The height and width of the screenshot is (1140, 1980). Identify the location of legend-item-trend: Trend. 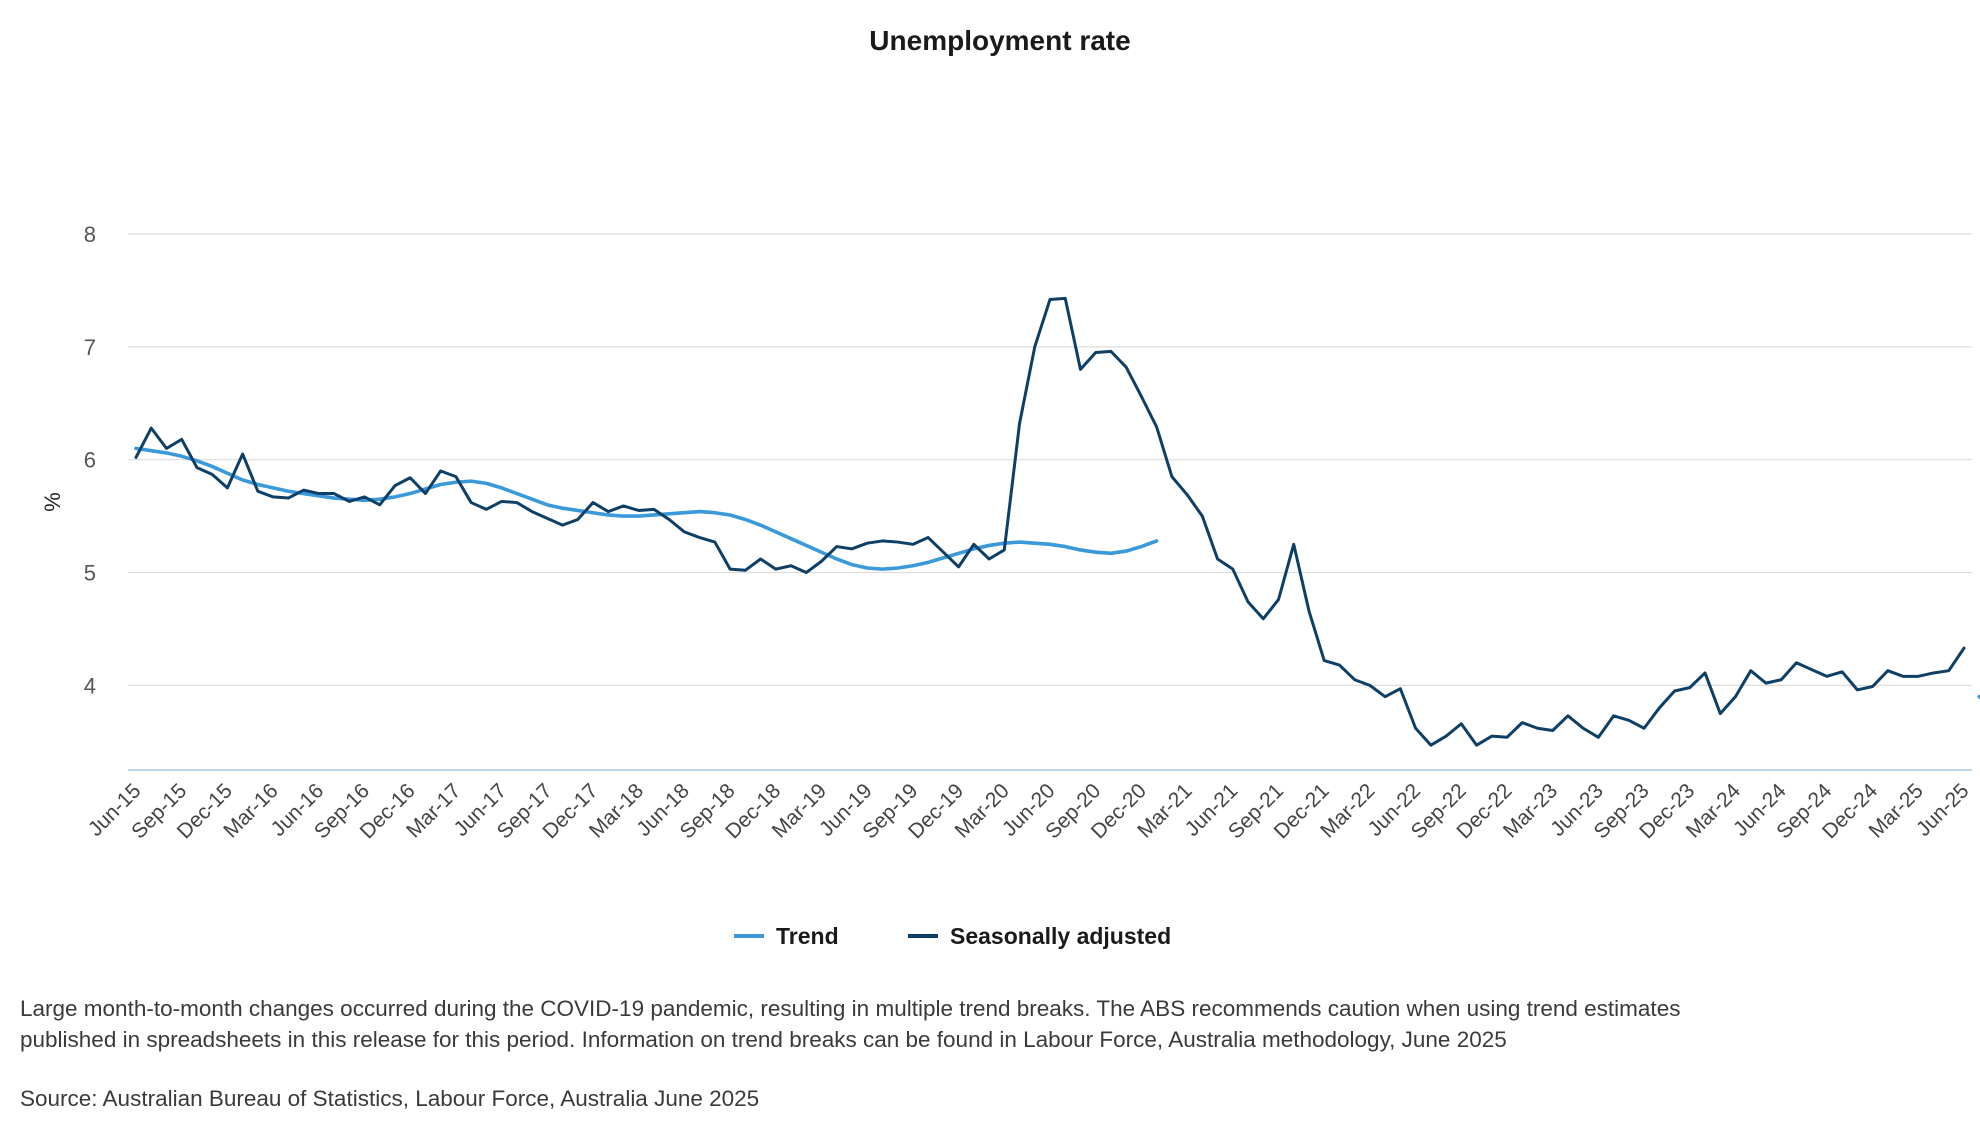
(786, 936).